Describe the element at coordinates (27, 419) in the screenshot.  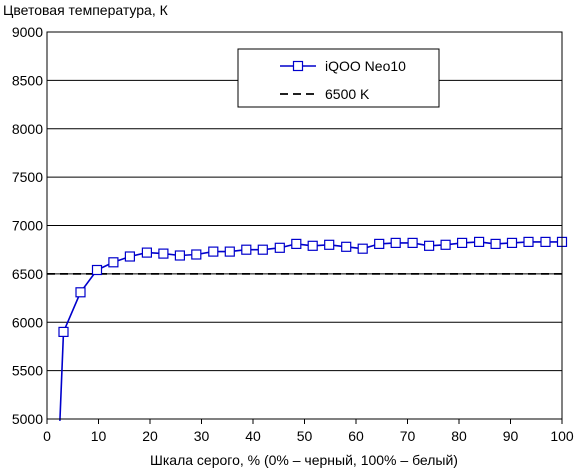
I see `y-tick-label: 5000` at that location.